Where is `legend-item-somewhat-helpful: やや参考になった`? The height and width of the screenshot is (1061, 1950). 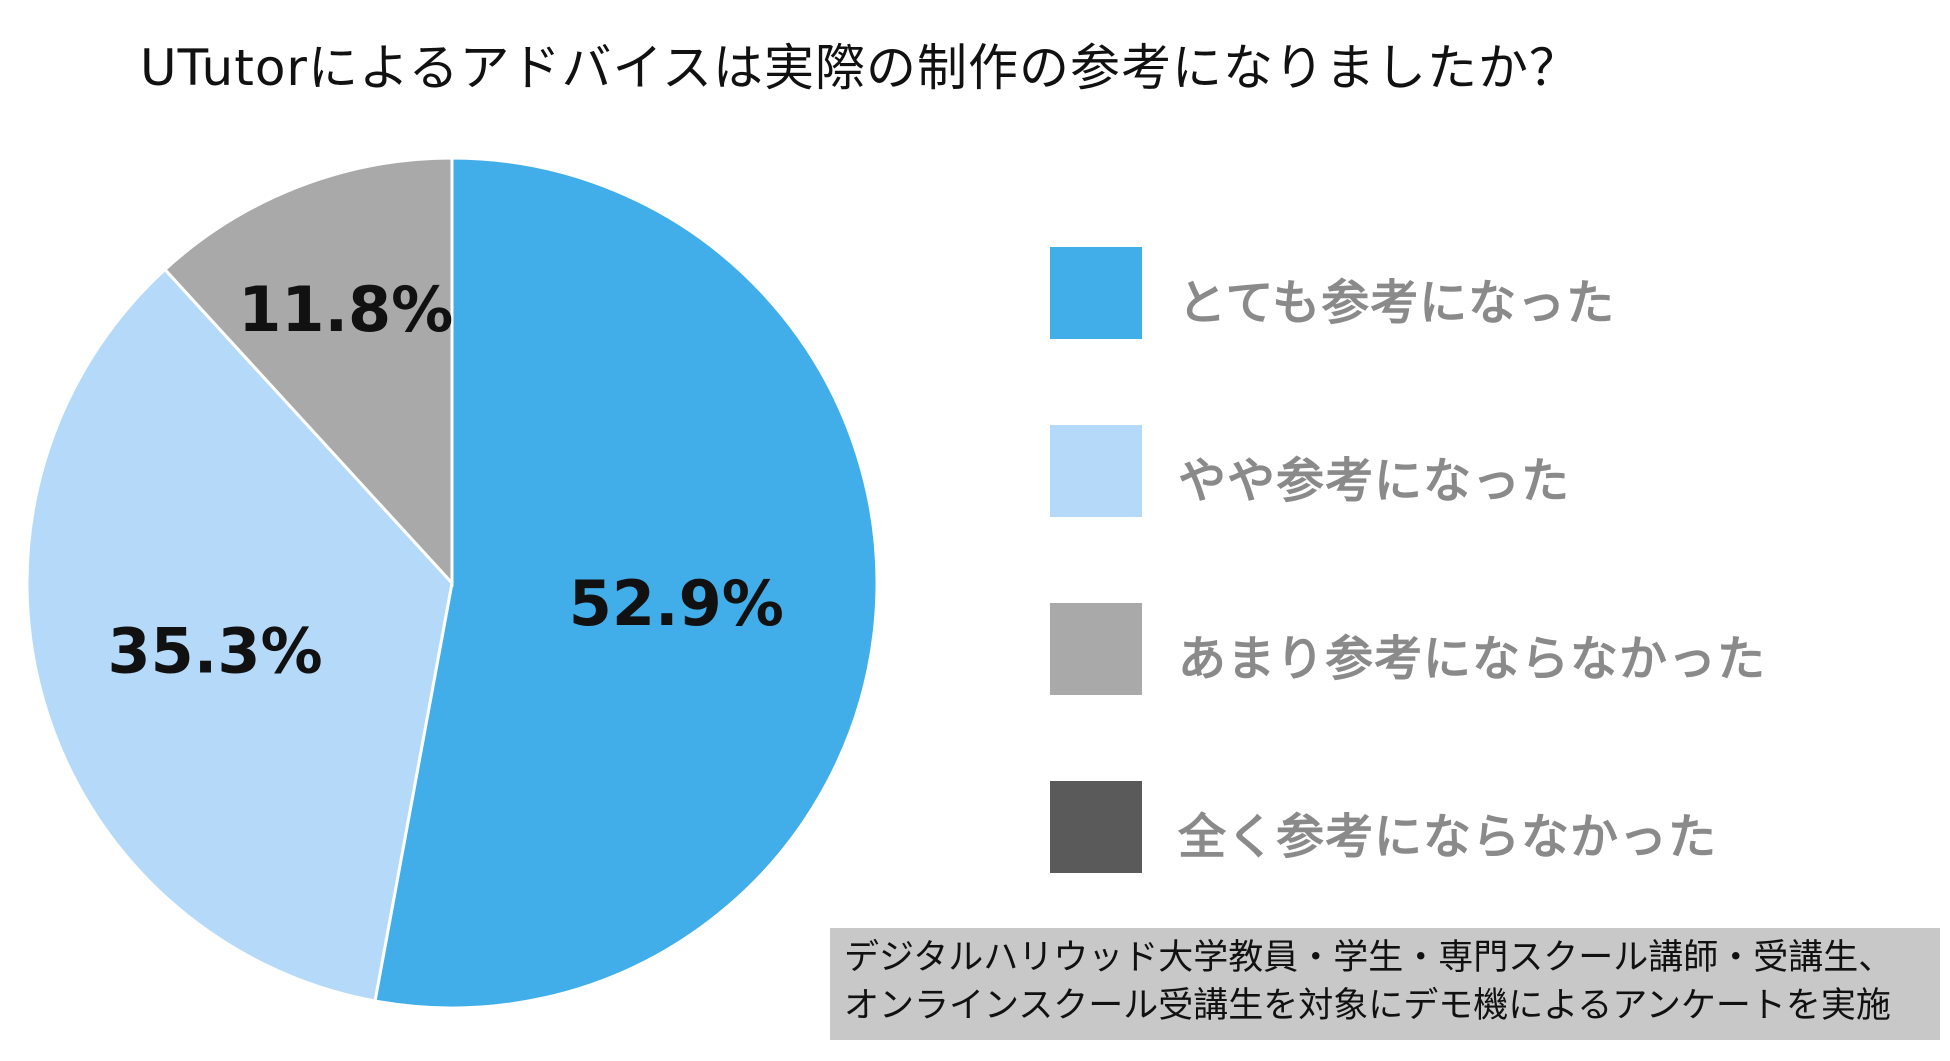 legend-item-somewhat-helpful: やや参考になった is located at coordinates (1450, 471).